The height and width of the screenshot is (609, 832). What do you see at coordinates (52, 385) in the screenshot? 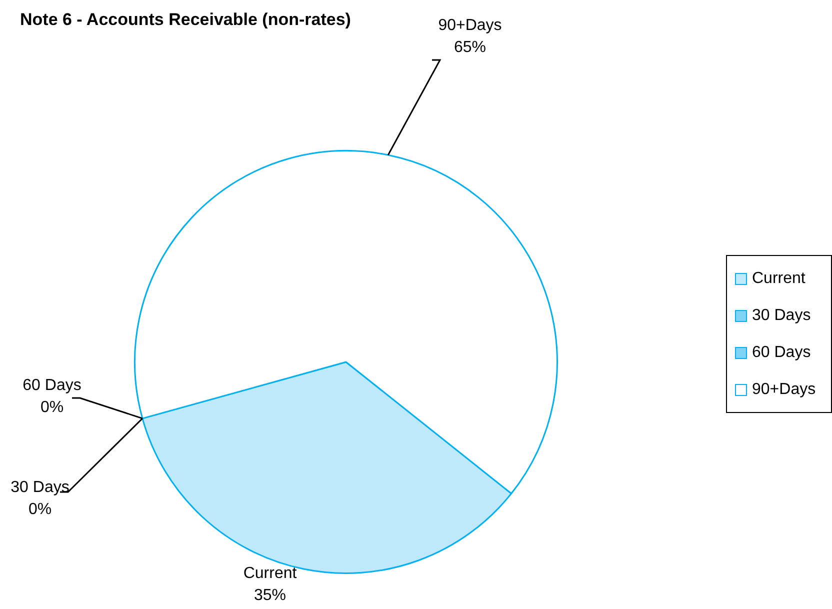
I see `category-label: 60 Days` at bounding box center [52, 385].